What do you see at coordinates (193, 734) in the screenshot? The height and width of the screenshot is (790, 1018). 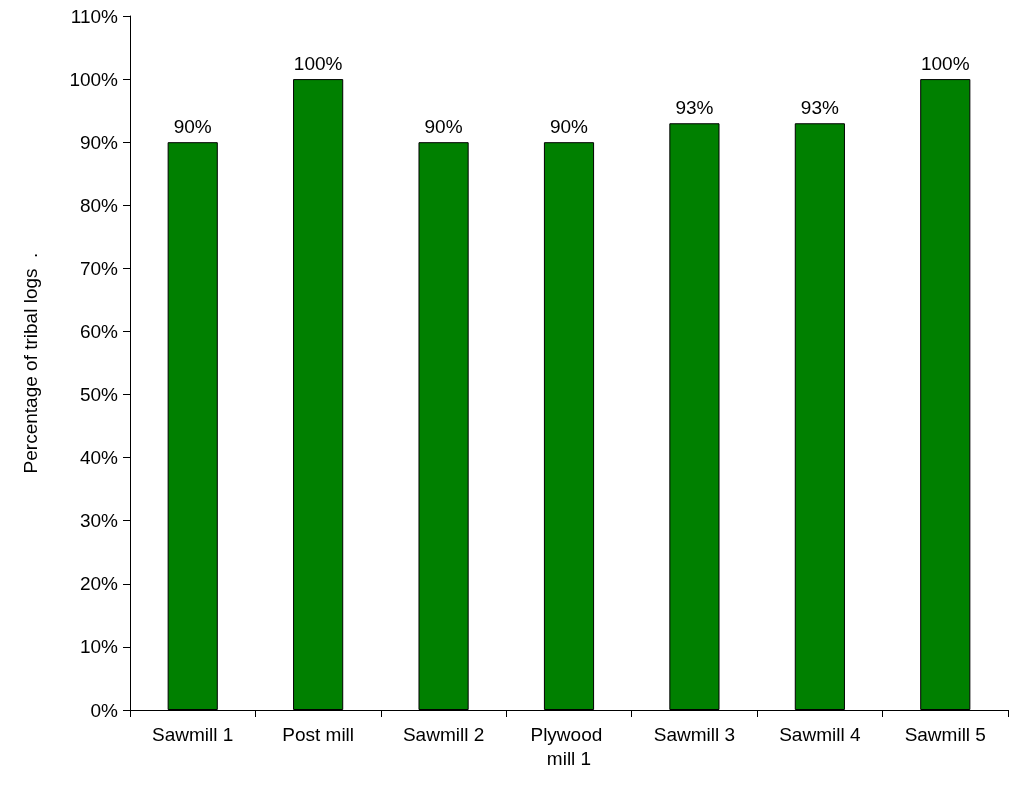 I see `x-tick-label: Sawmill 1` at bounding box center [193, 734].